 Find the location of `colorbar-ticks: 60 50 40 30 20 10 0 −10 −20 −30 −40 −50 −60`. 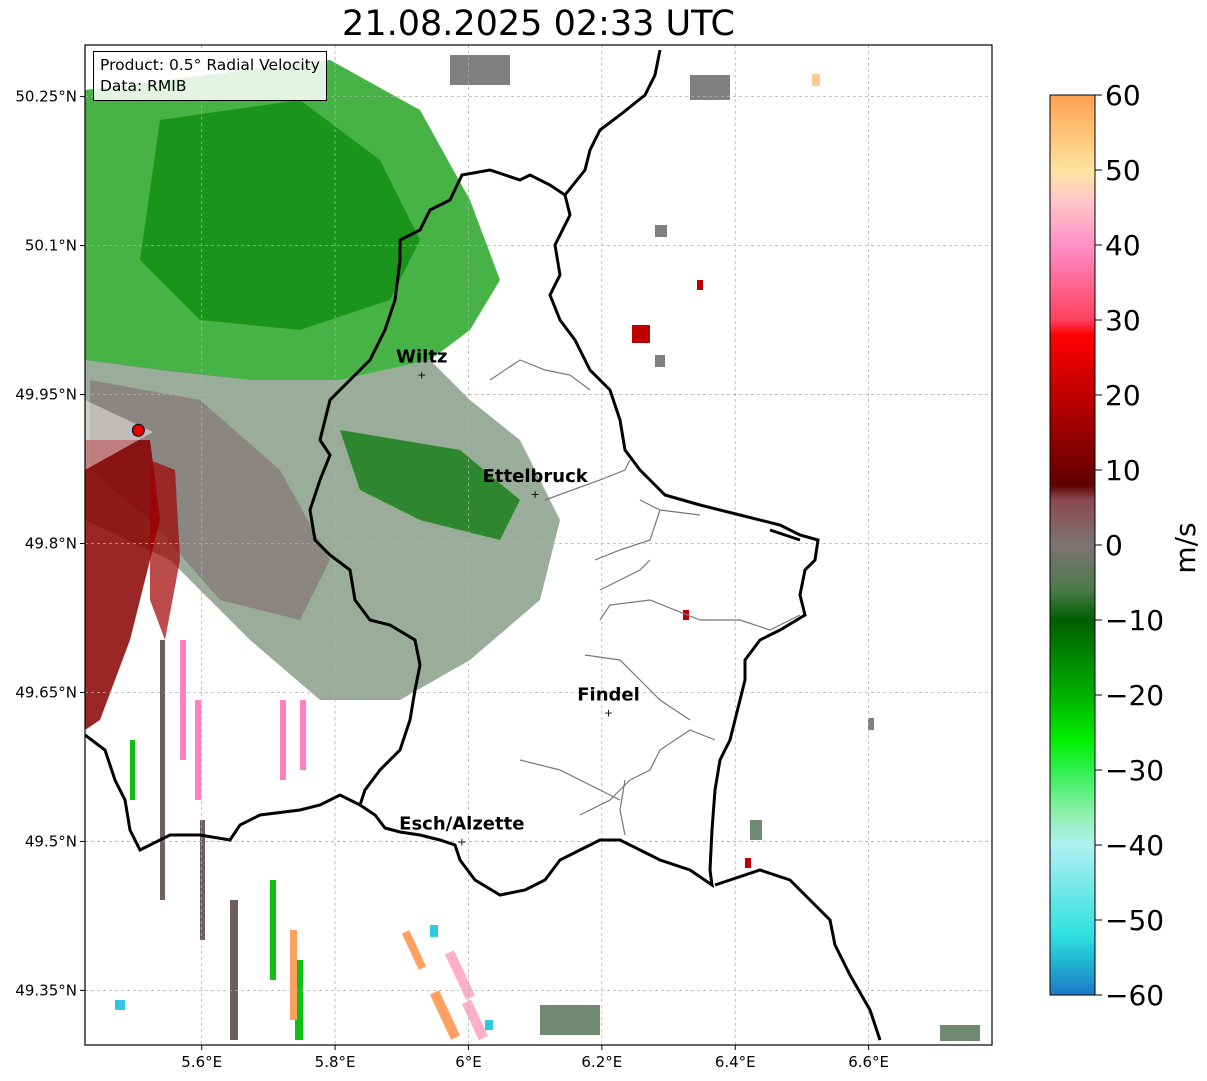

colorbar-ticks: 60 50 40 30 20 10 0 −10 −20 −30 −40 −50 −60 is located at coordinates (1129, 545).